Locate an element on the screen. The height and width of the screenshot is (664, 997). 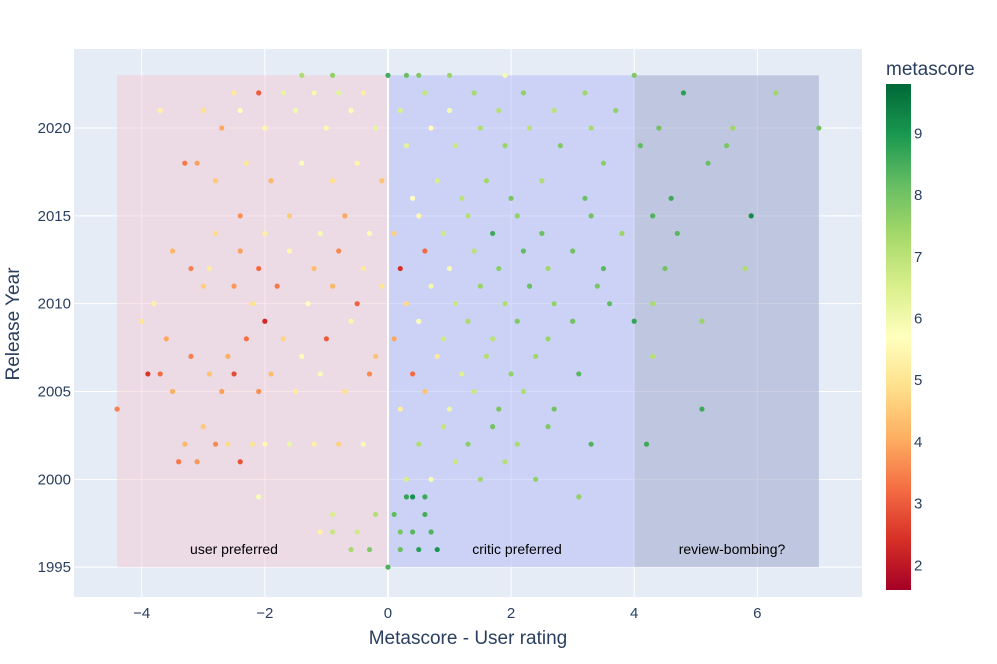
y-tick-label: 2015 is located at coordinates (54, 216).